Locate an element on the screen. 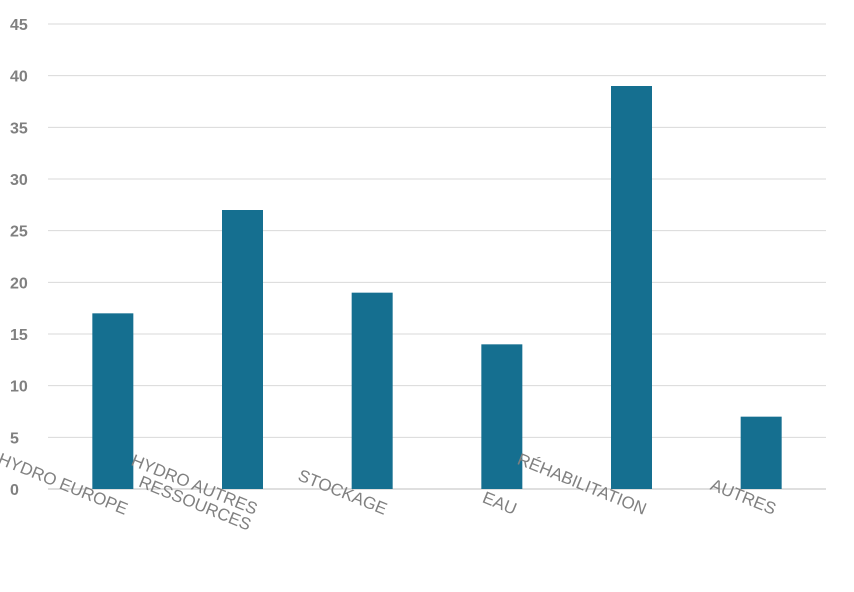  y-tick-label: 25 is located at coordinates (19, 232).